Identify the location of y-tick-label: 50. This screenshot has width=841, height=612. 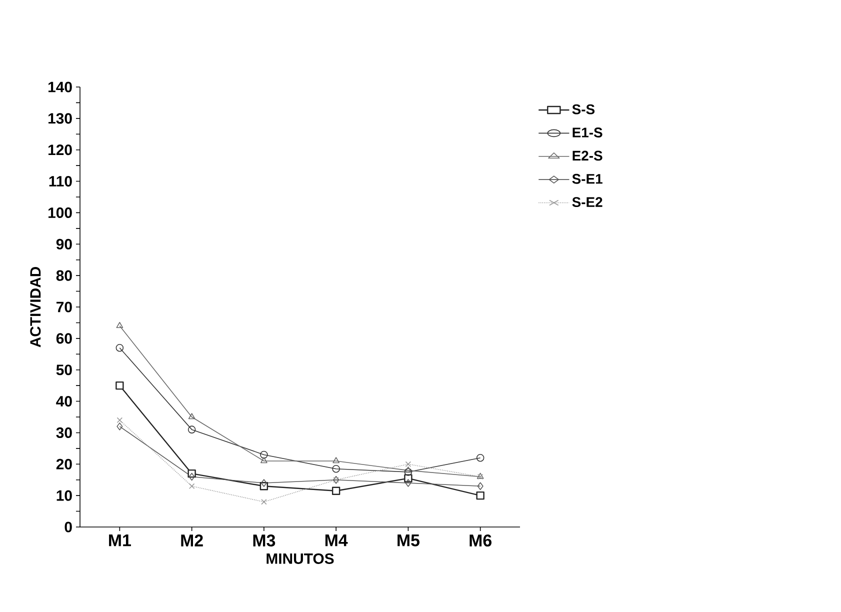
(64, 370).